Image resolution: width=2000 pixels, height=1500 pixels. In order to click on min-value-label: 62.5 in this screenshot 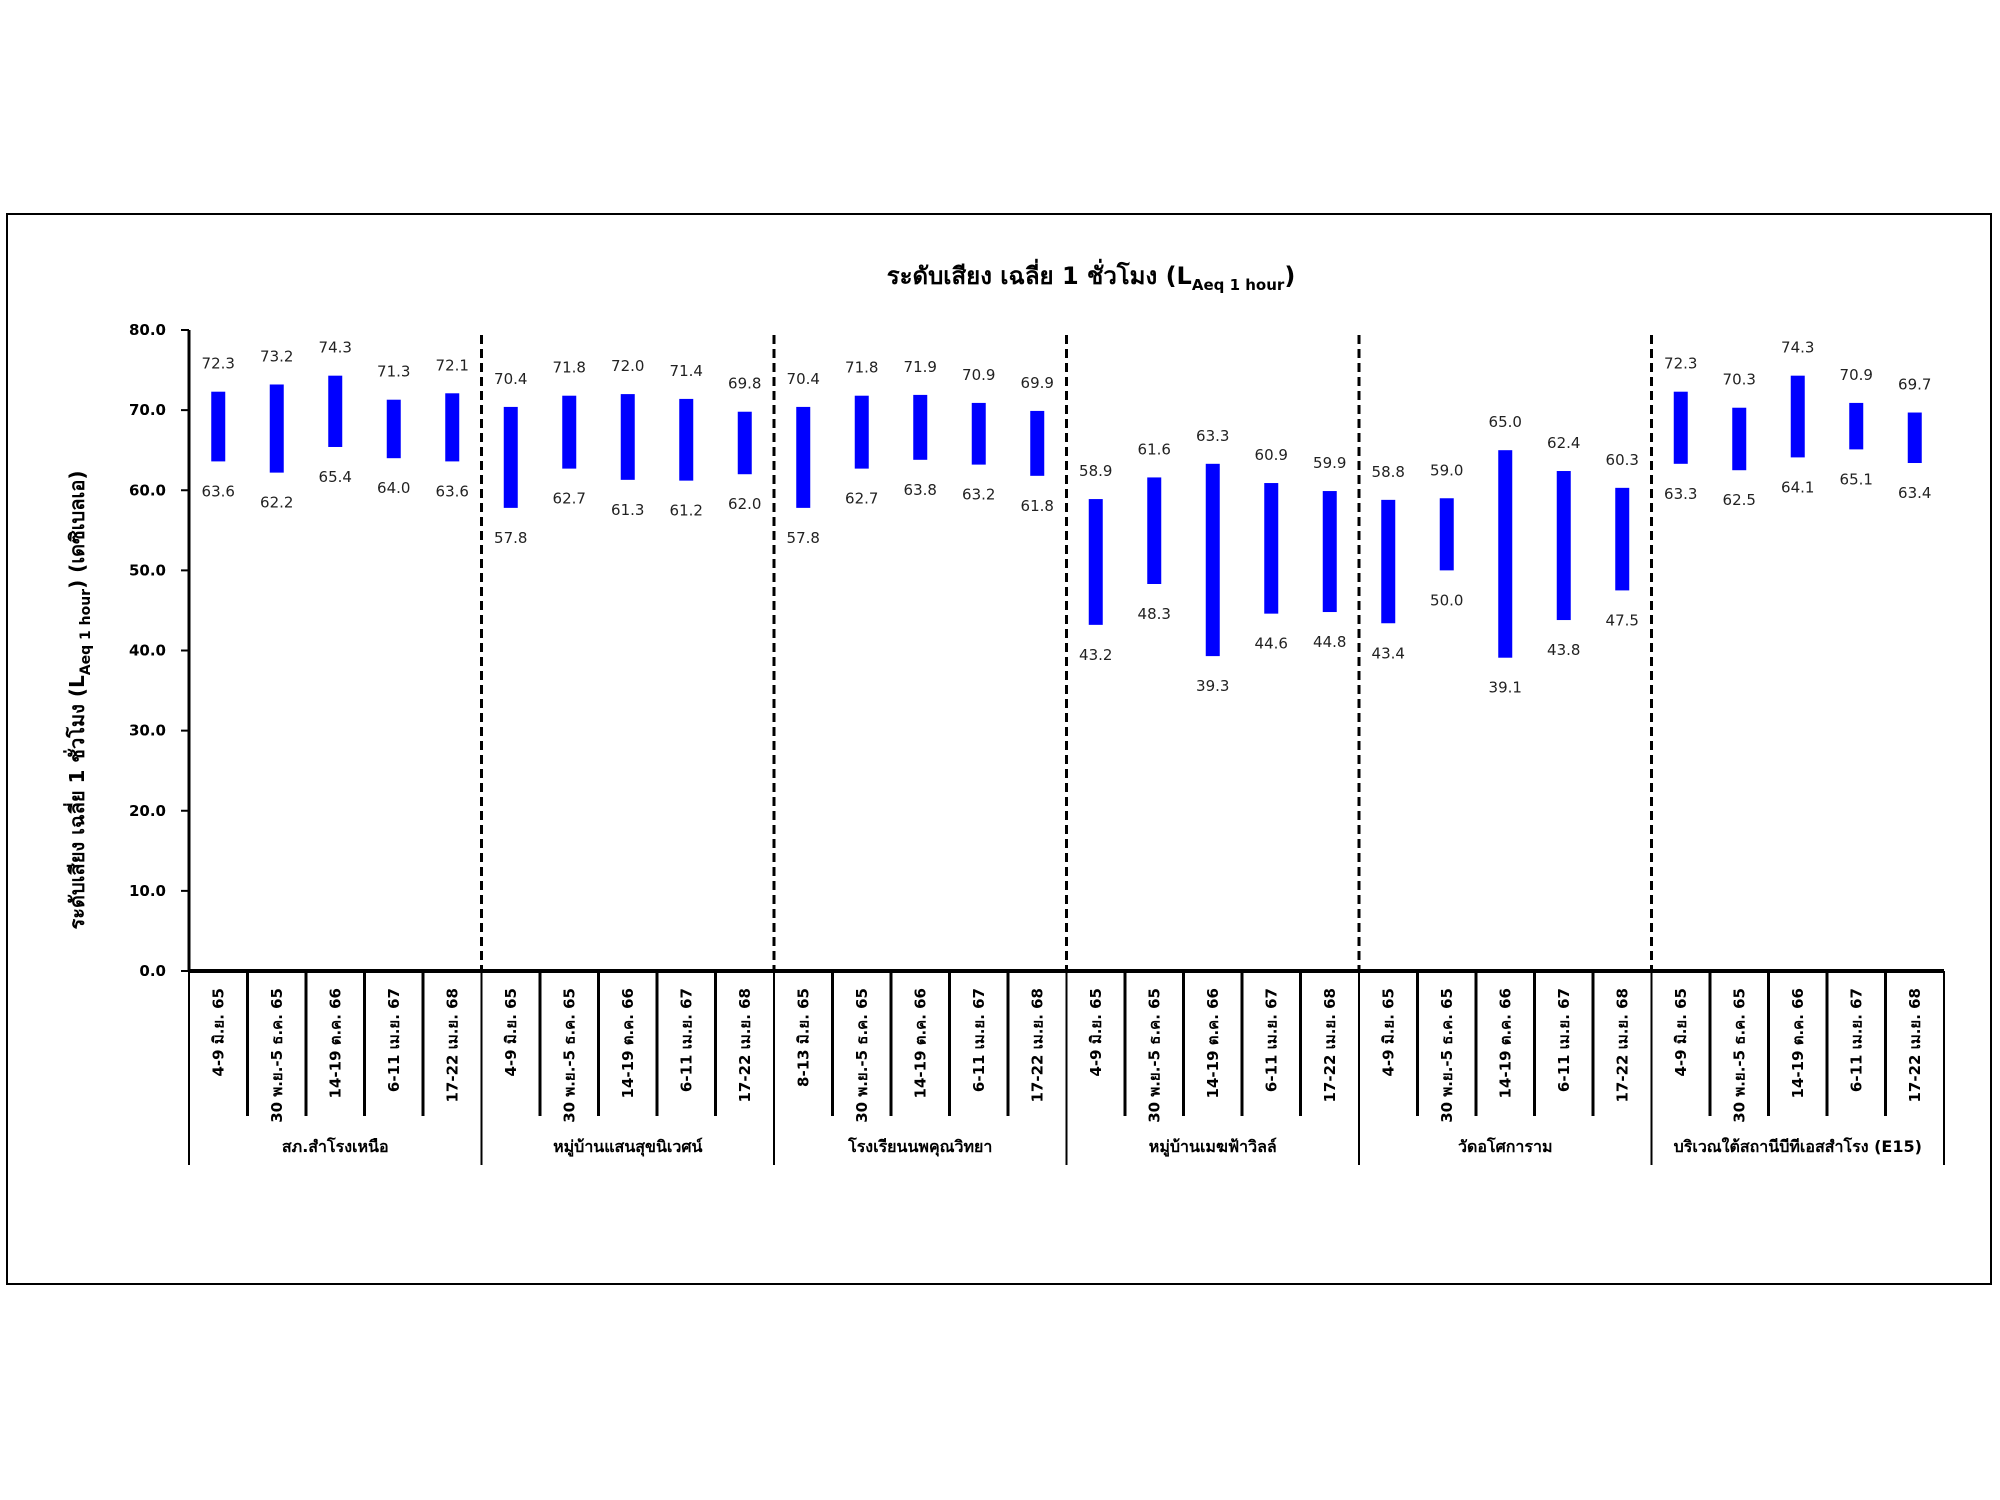, I will do `click(1739, 500)`.